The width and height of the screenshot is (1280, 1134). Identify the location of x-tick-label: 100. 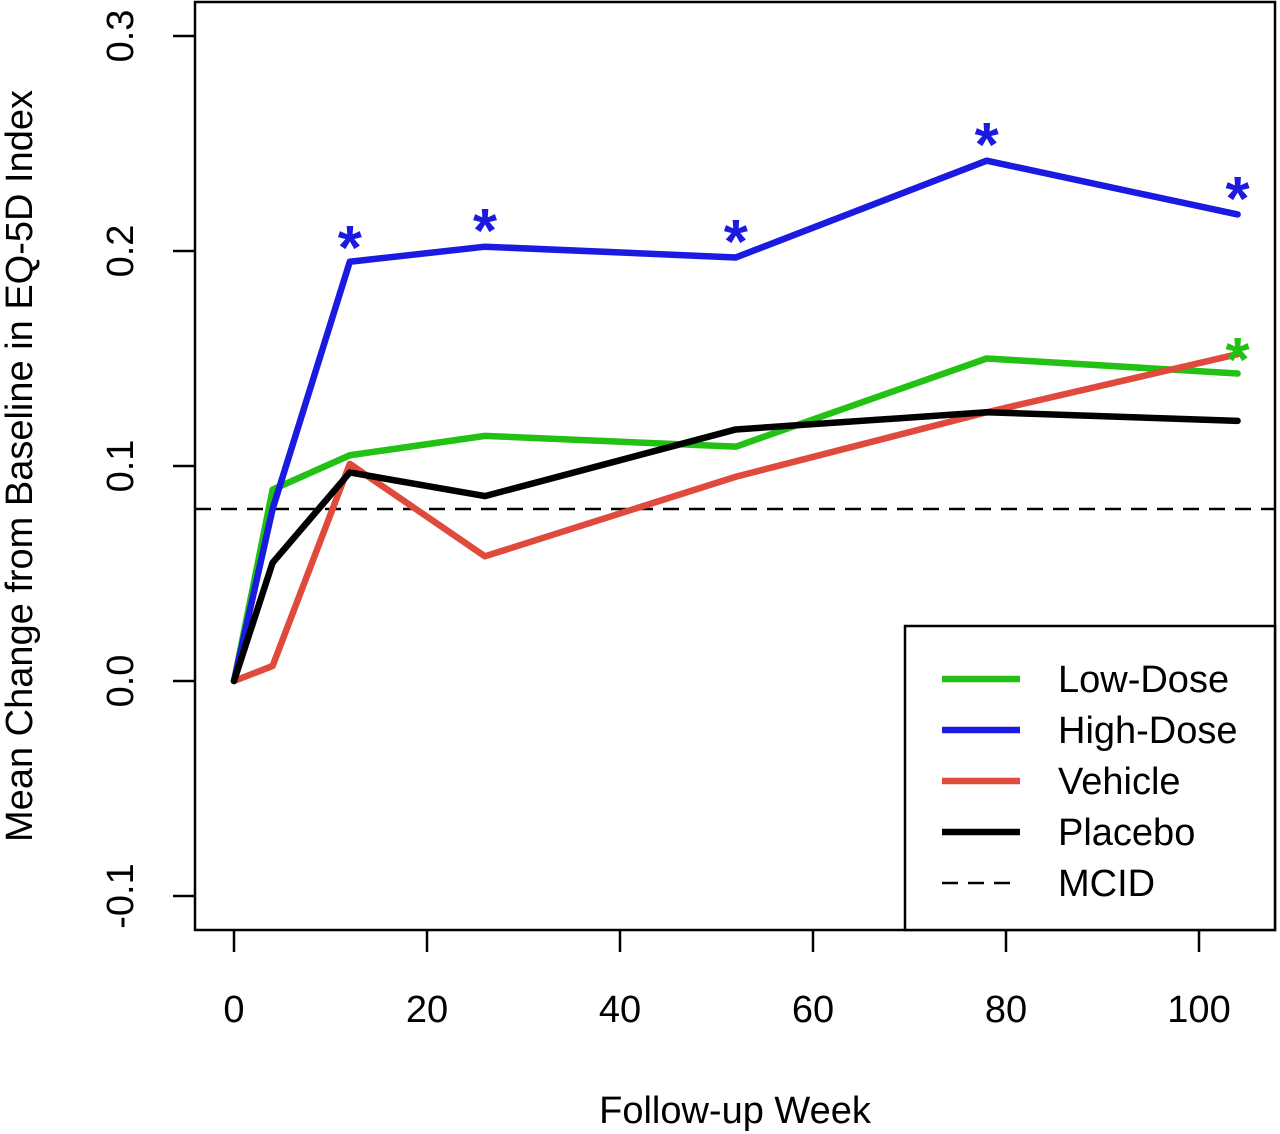
(1198, 1010).